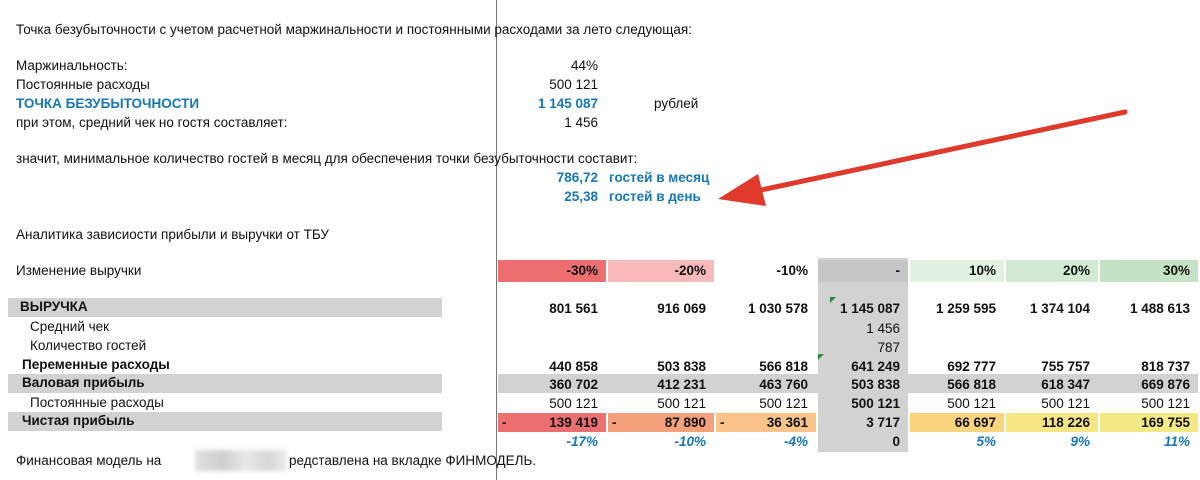 The image size is (1200, 480). I want to click on redacted-text, so click(241, 460).